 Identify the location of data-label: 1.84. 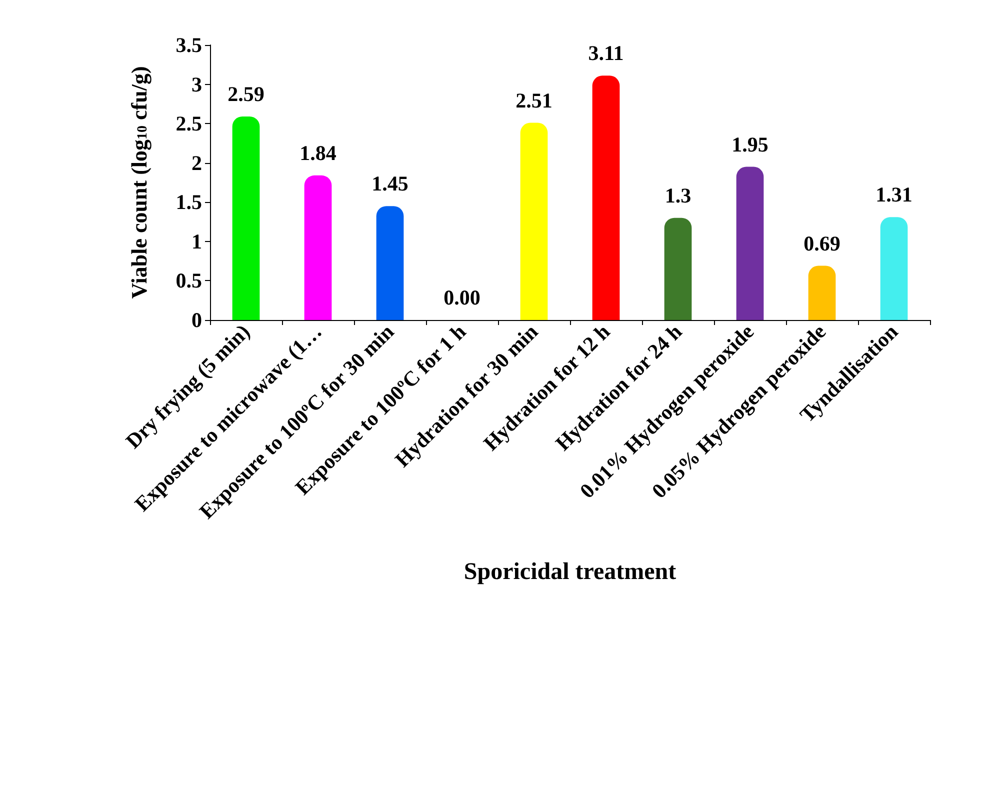
(318, 152).